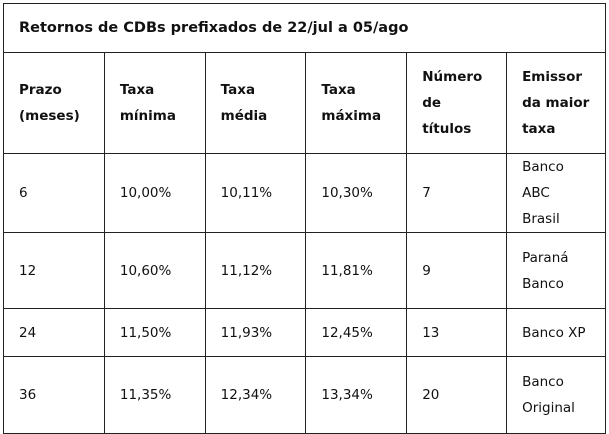 This screenshot has width=609, height=434. What do you see at coordinates (154, 270) in the screenshot?
I see `table-cell: 10,60%` at bounding box center [154, 270].